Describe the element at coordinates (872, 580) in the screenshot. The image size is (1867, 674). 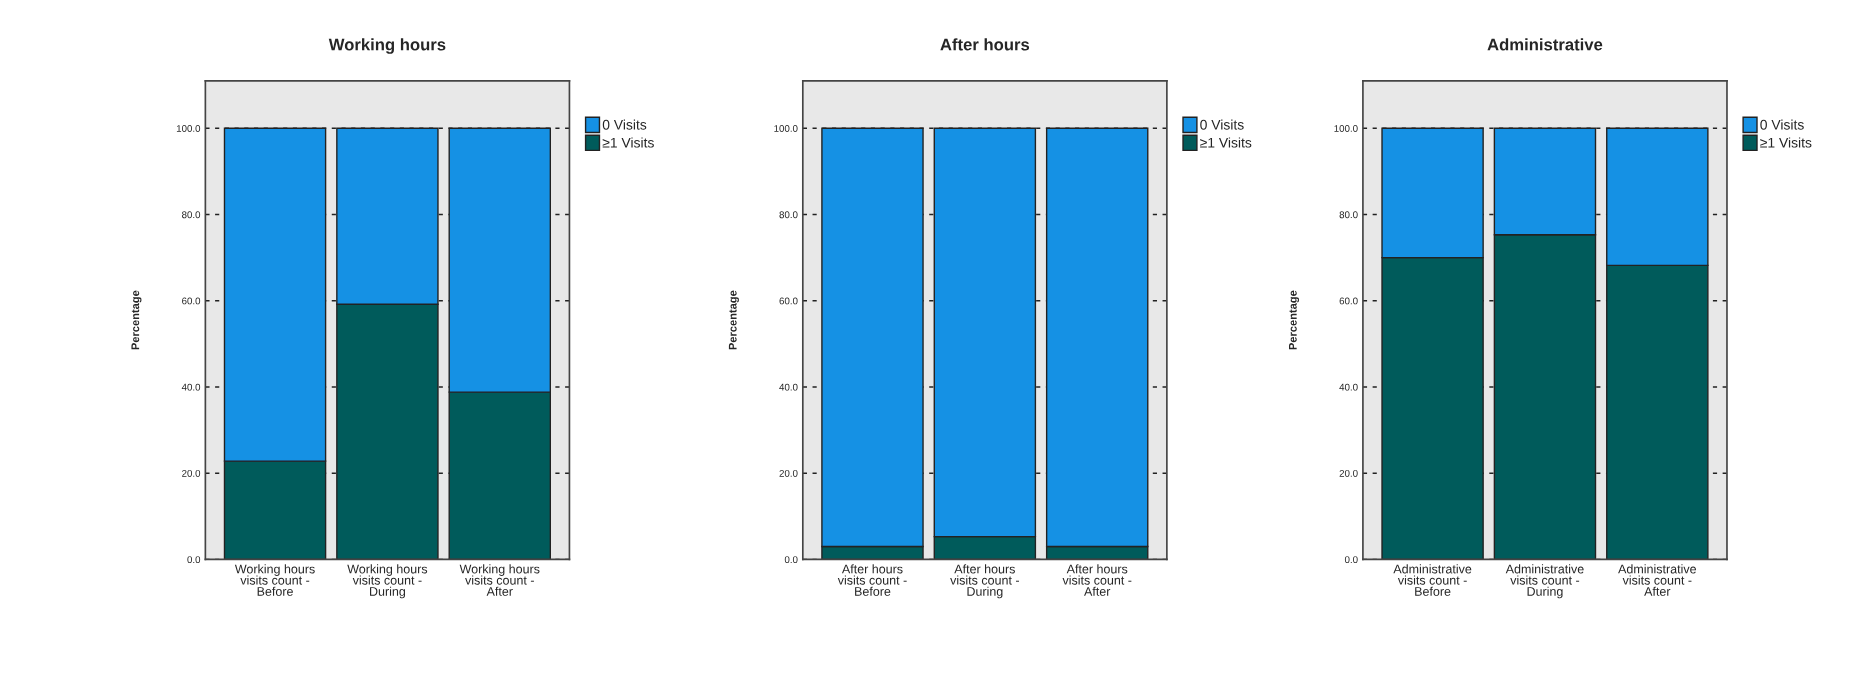
I see `x-tick-label: After hours visits count - Before` at that location.